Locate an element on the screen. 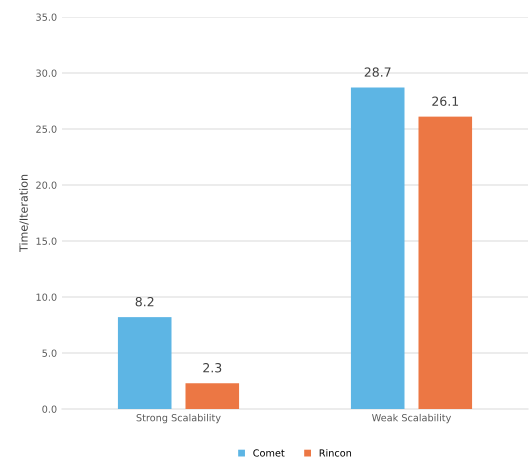  y-tick-label: 5.0 is located at coordinates (49, 353).